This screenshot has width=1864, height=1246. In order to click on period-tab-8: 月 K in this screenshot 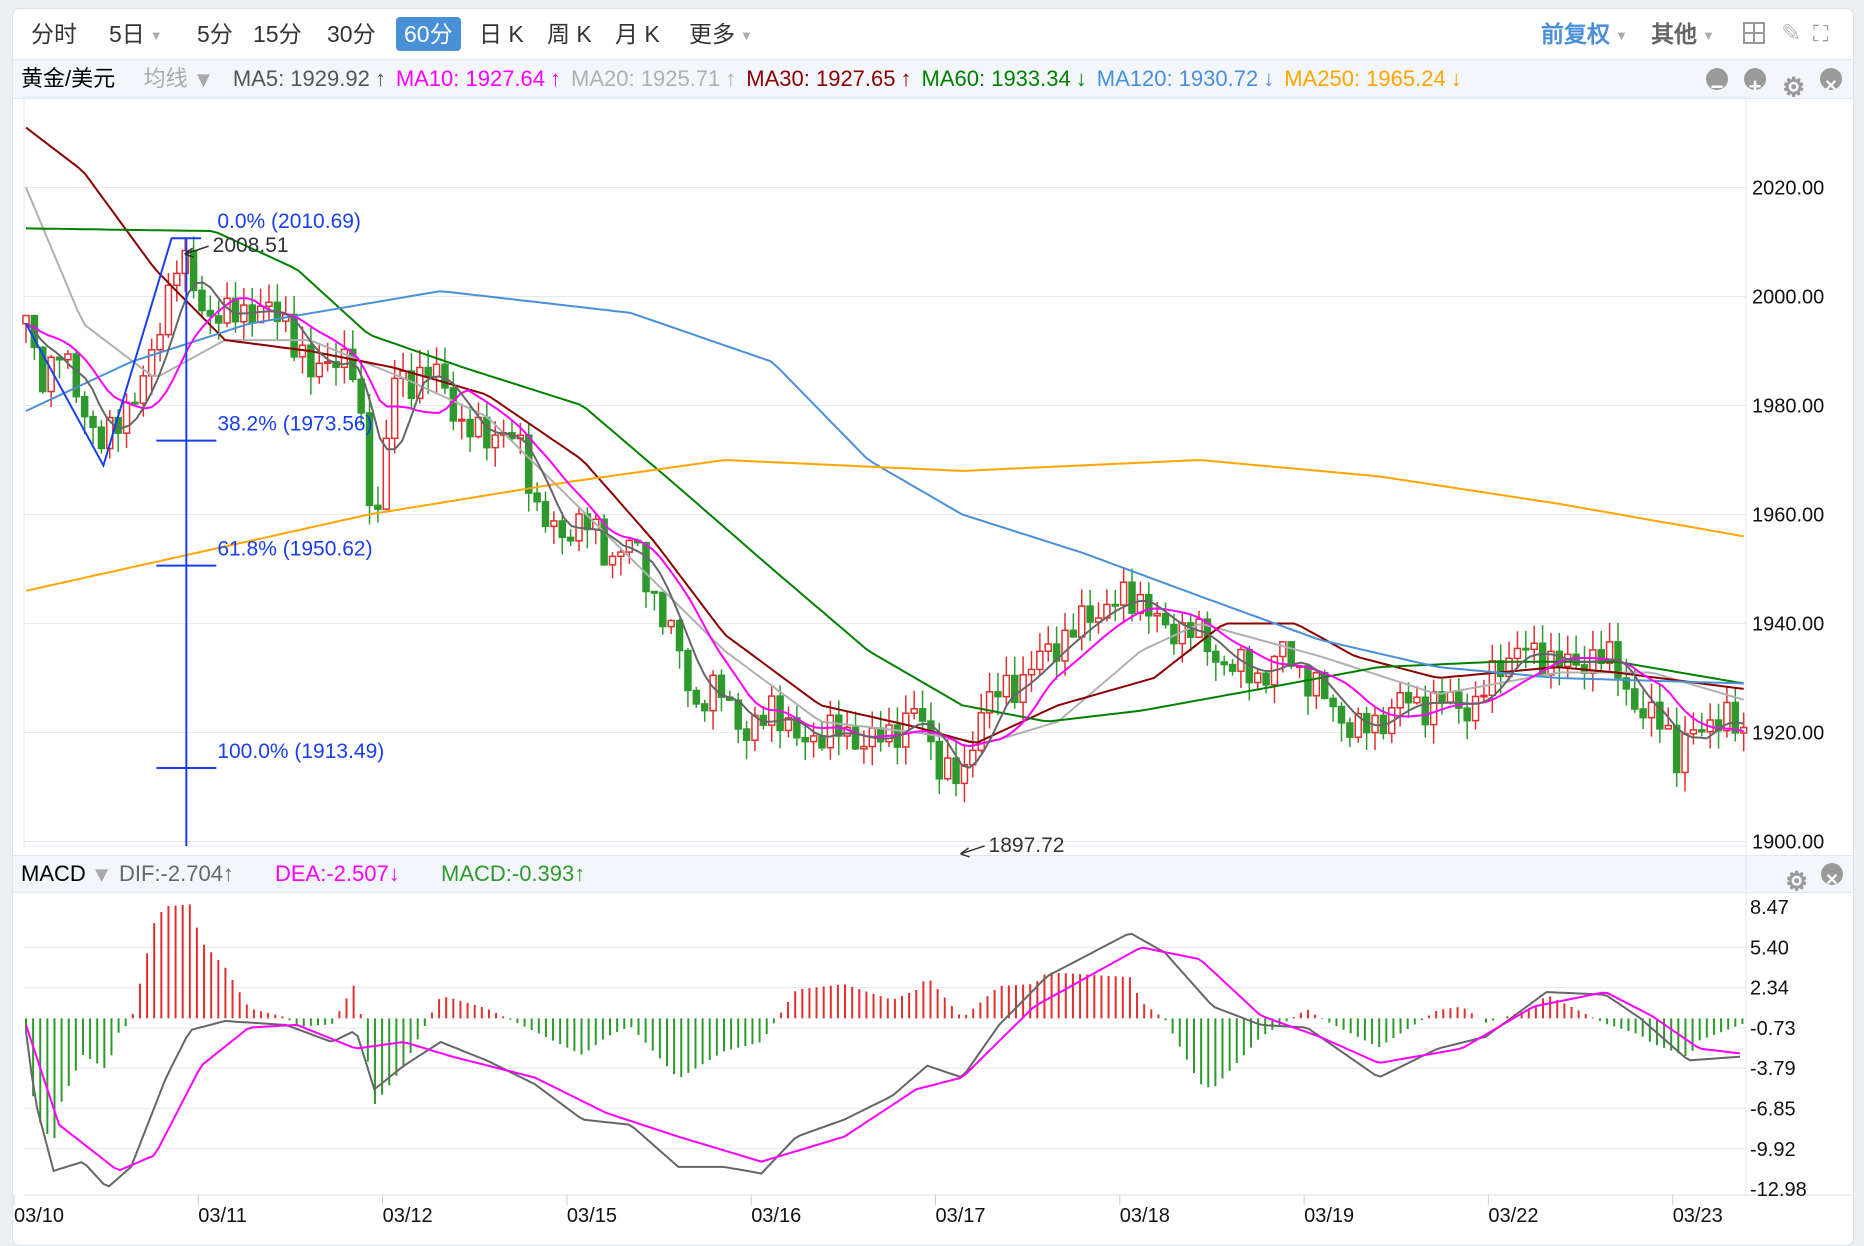, I will do `click(637, 34)`.